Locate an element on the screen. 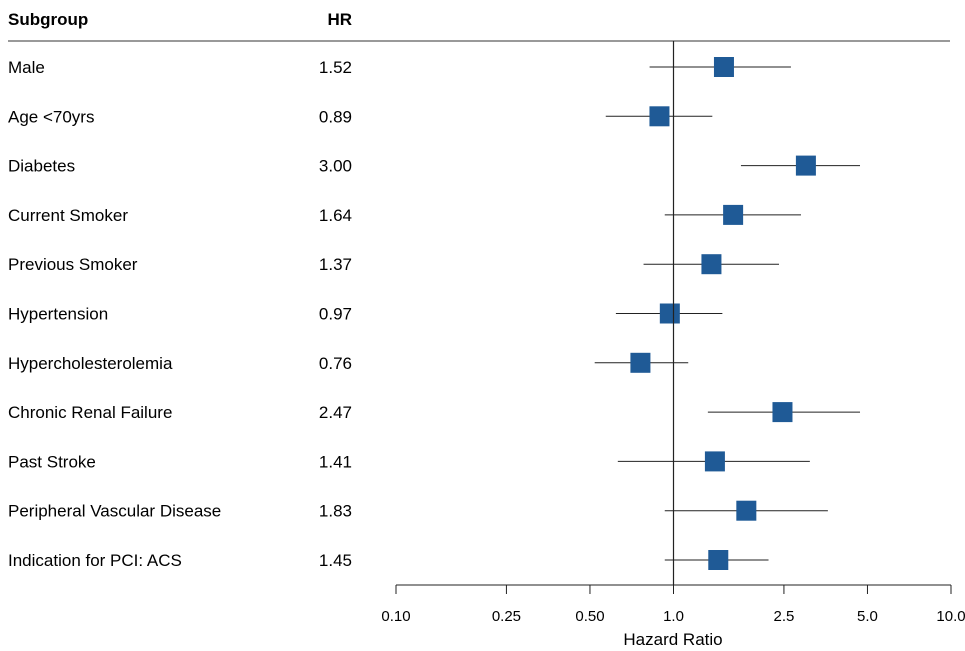  hr-value: 0.89 is located at coordinates (335, 116).